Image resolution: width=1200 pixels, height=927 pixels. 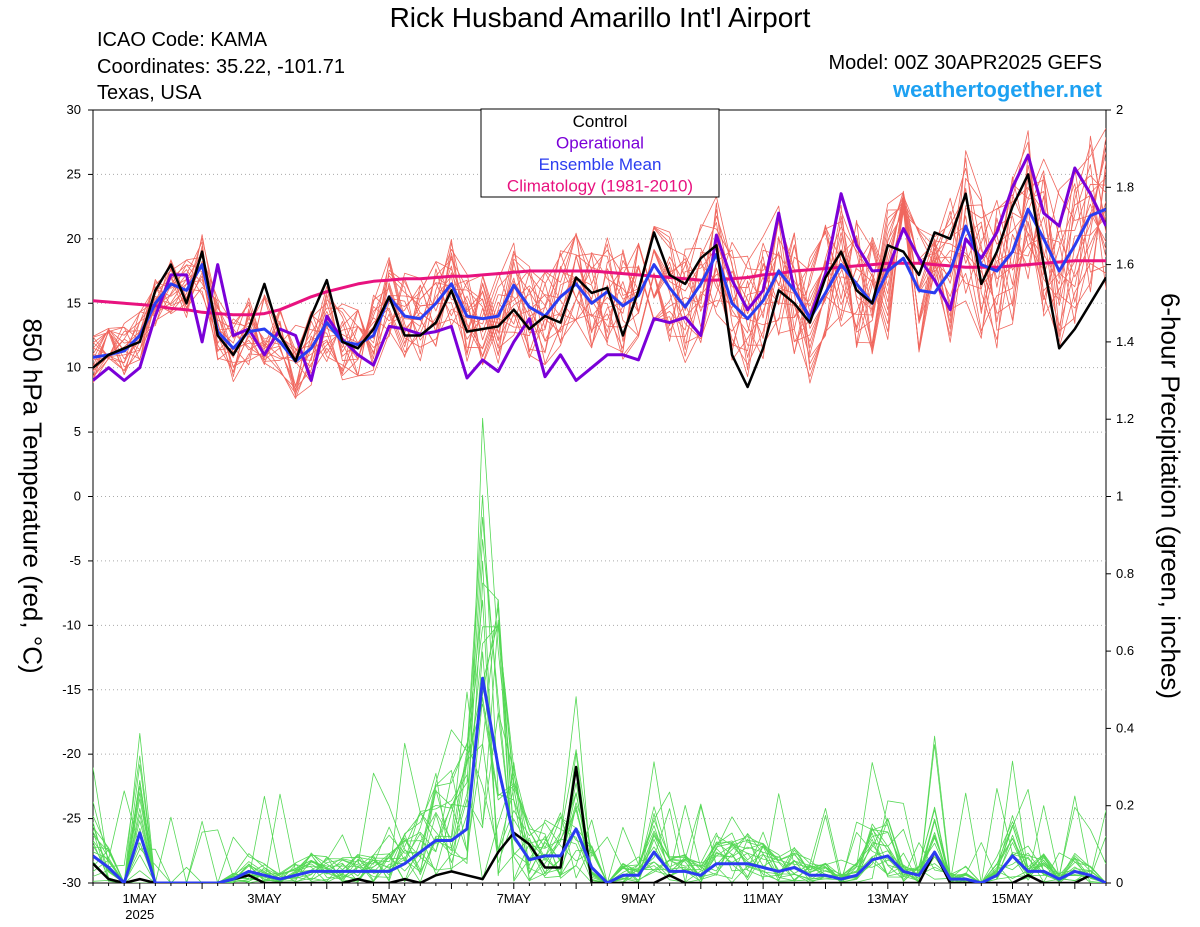 What do you see at coordinates (149, 93) in the screenshot?
I see `region: Texas, USA` at bounding box center [149, 93].